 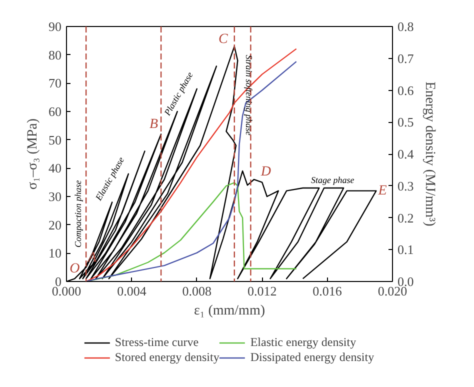 I want to click on y-tick-label: 40, so click(x=55, y=168).